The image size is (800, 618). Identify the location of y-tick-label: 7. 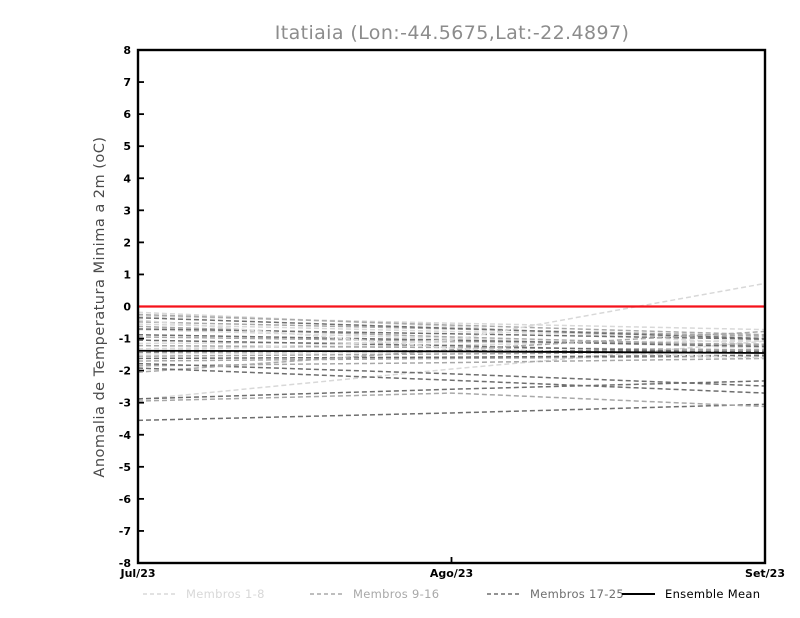
(127, 82).